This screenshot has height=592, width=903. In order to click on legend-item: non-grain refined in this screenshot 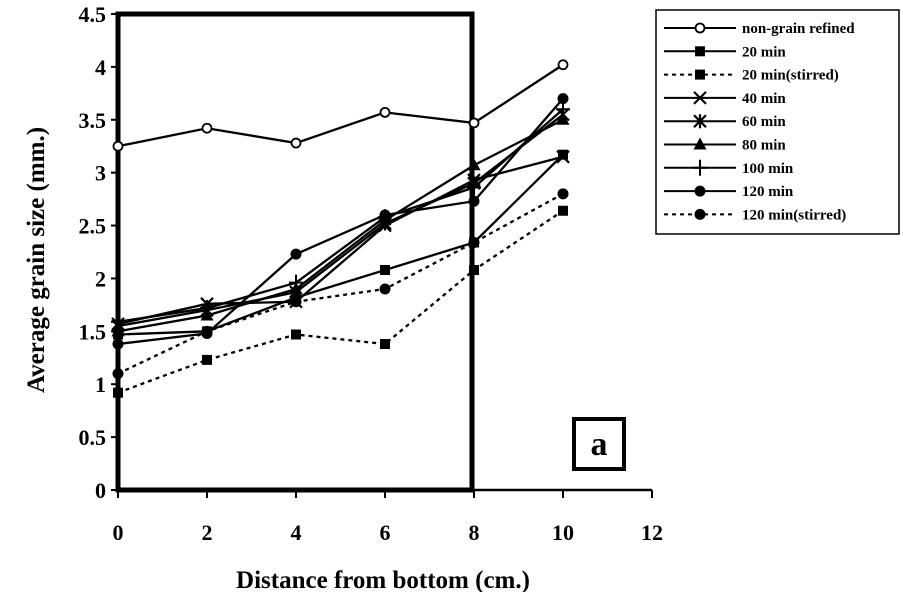, I will do `click(759, 29)`.